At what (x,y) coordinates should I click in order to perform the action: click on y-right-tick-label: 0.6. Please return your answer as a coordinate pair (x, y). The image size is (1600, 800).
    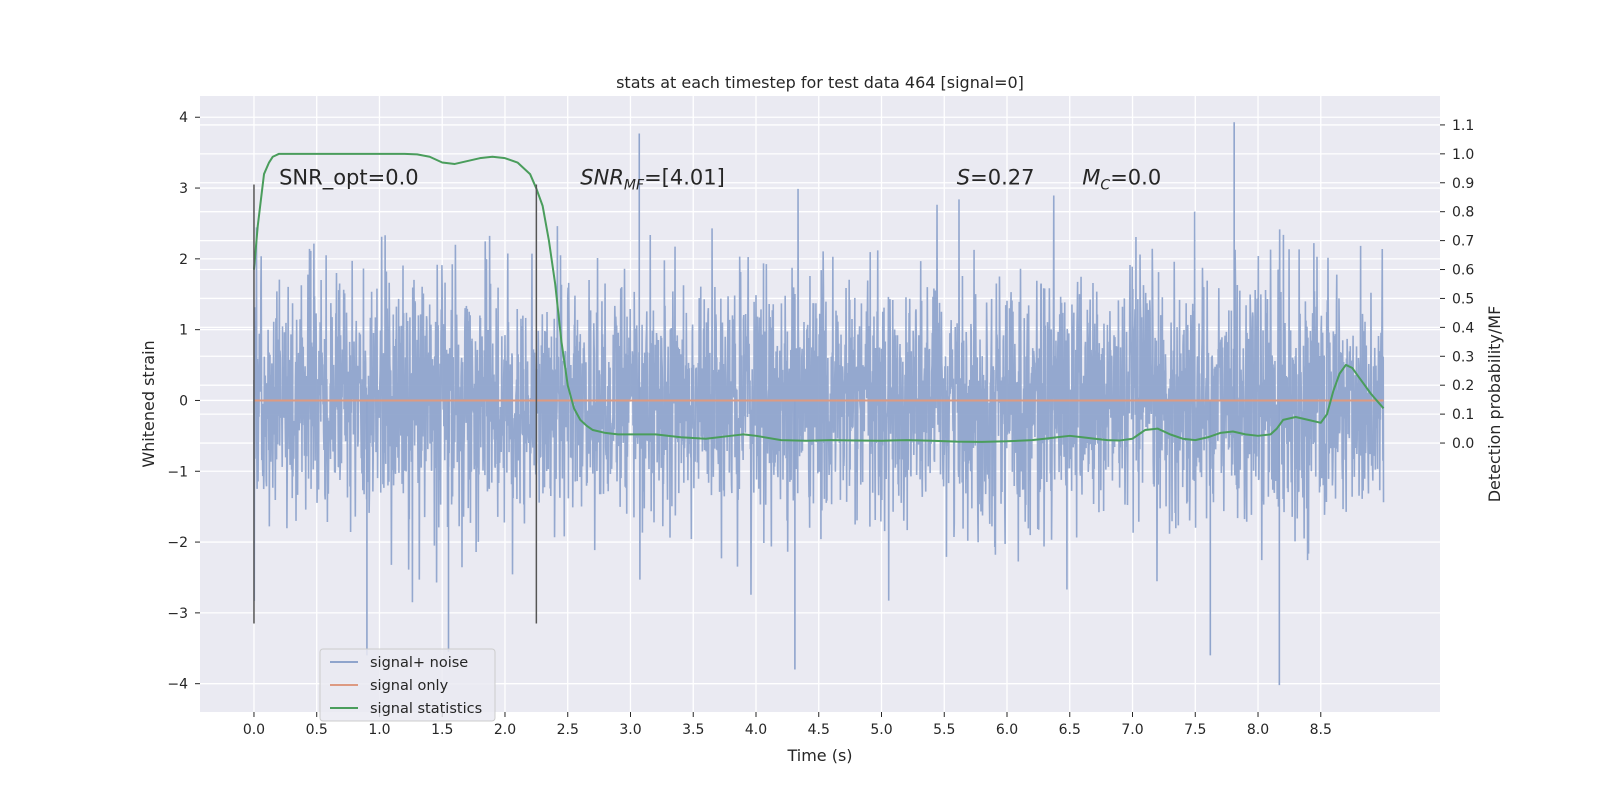
    Looking at the image, I should click on (1463, 271).